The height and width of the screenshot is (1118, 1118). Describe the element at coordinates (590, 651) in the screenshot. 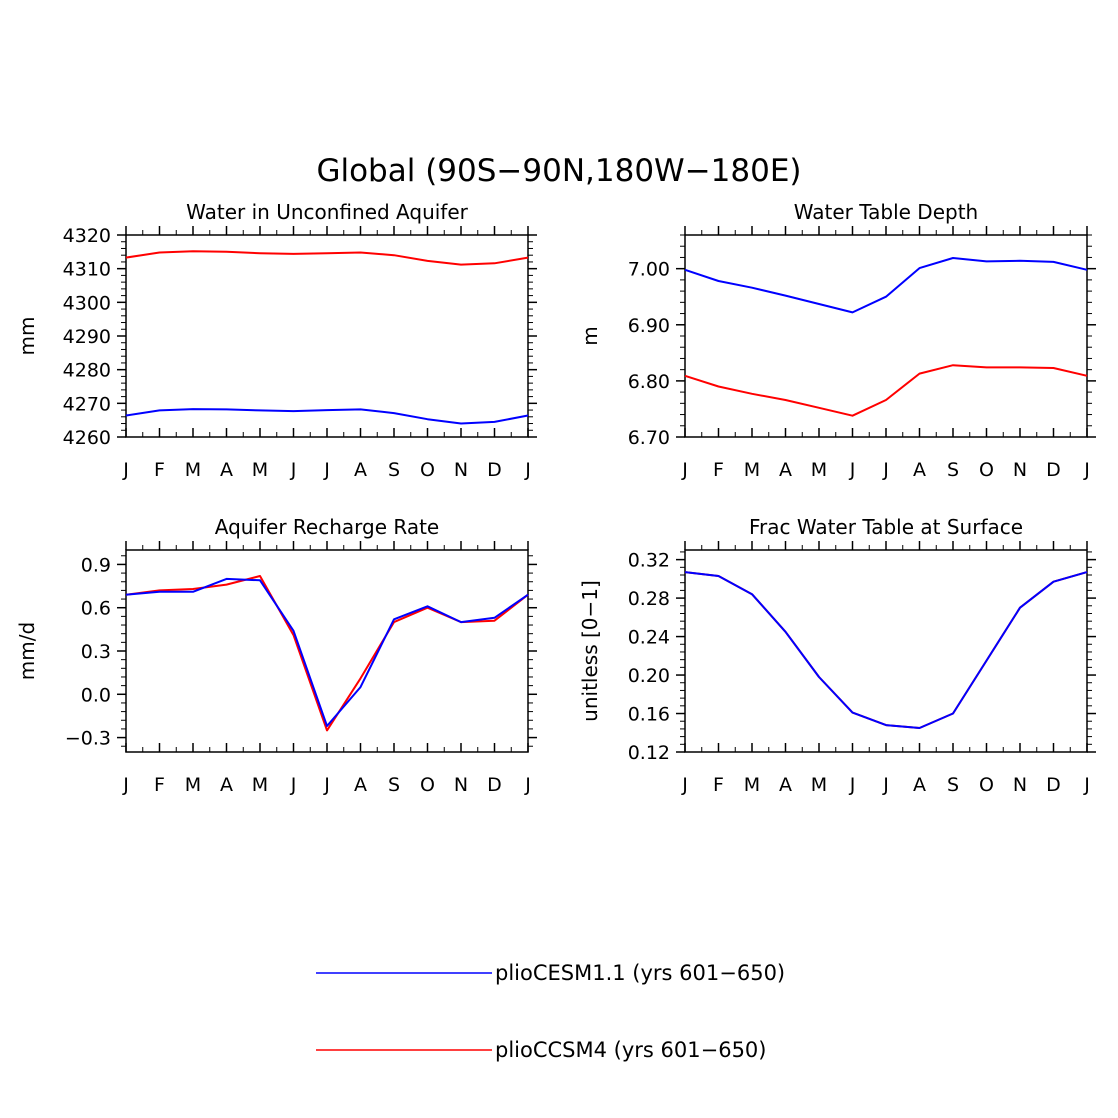

I see `panel-3-ylabel: unitless [0−1]` at that location.